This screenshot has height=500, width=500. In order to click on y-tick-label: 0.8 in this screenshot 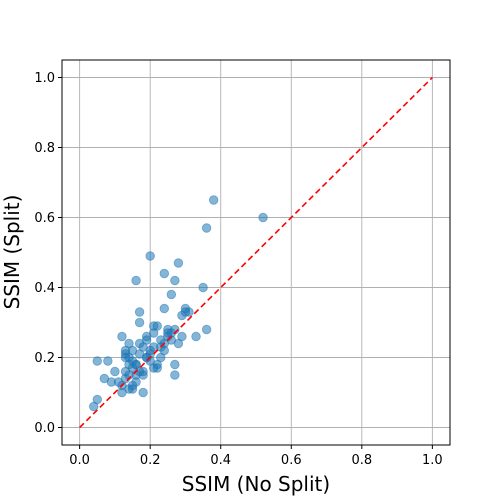, I will do `click(44, 148)`.